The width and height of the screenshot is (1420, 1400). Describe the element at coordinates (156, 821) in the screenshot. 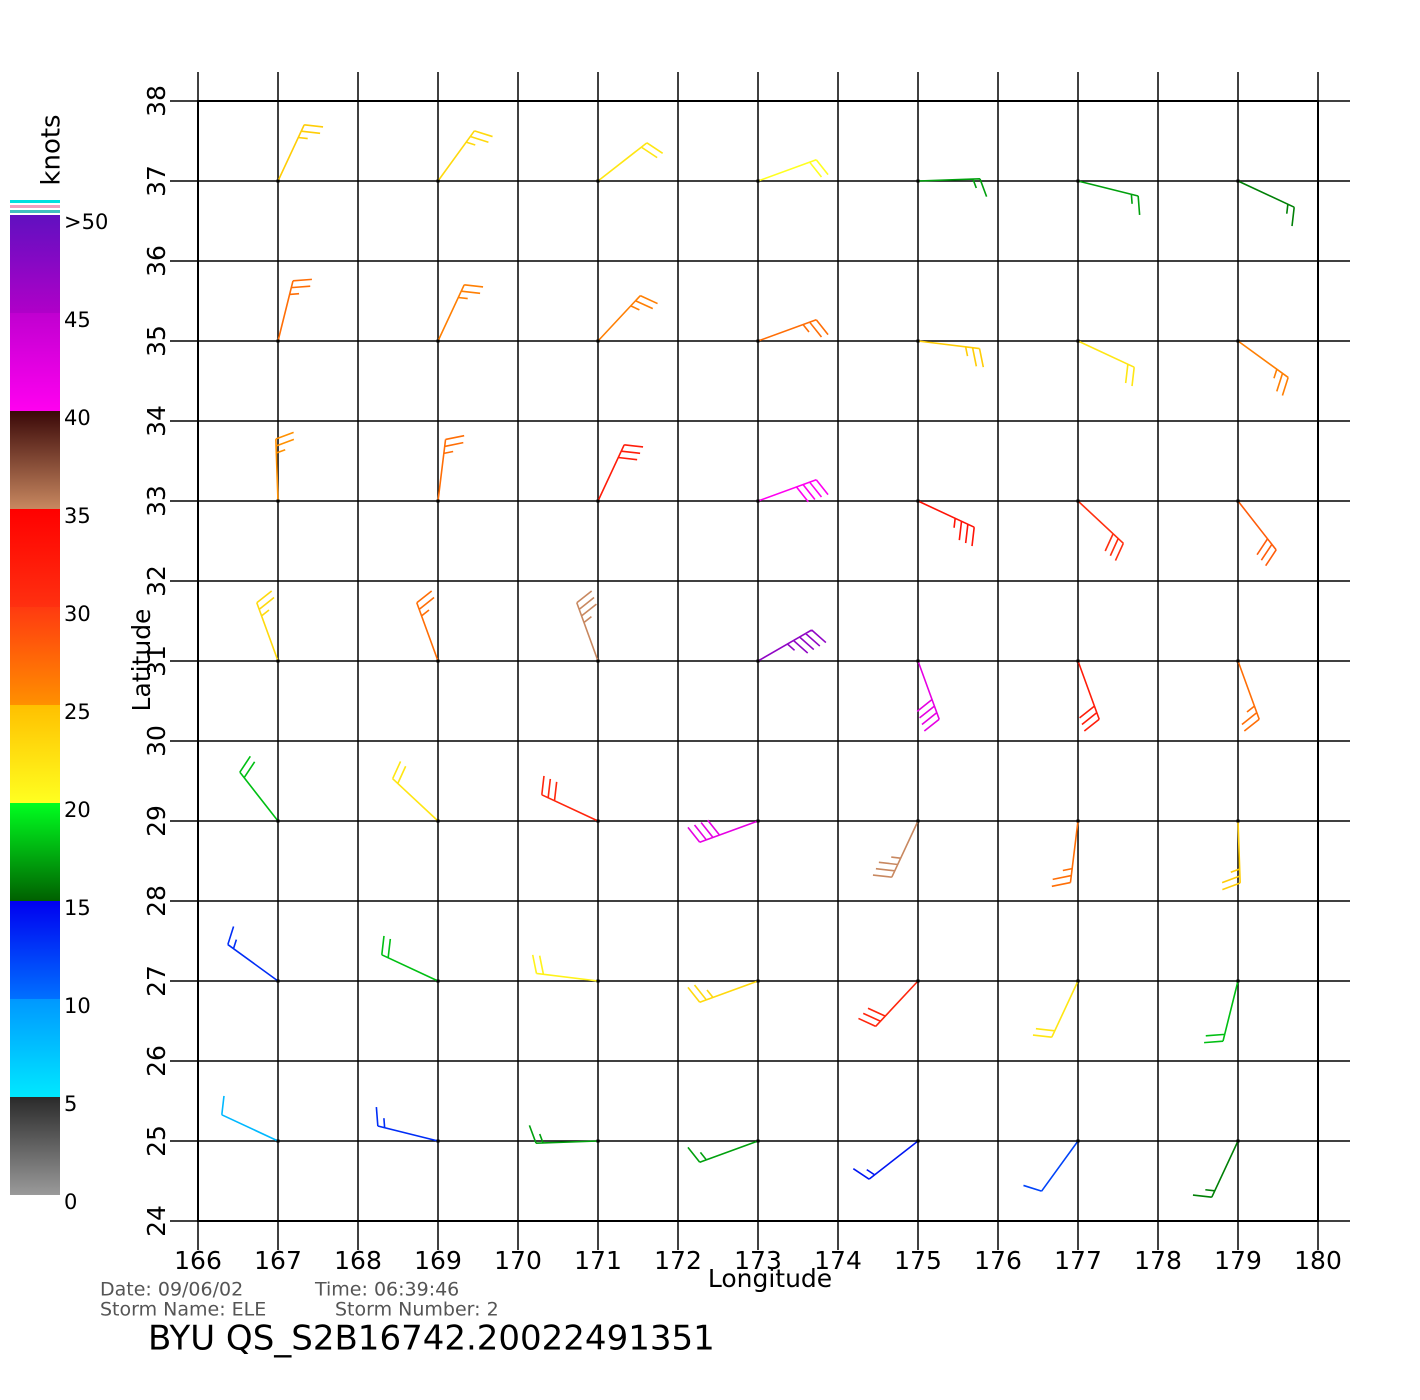

I see `y-tick-label: 29` at that location.